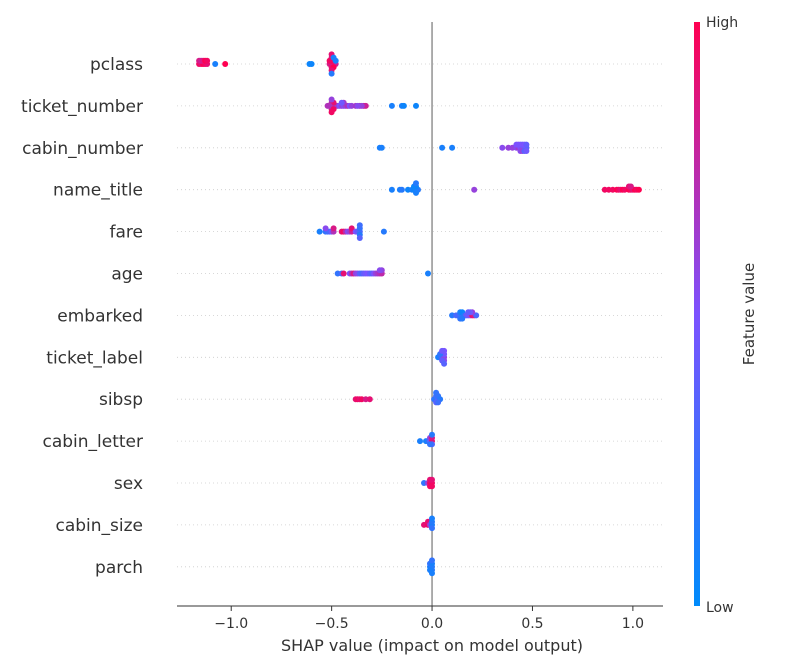 This screenshot has width=800, height=670. What do you see at coordinates (126, 233) in the screenshot?
I see `feature-label-fare: fare` at bounding box center [126, 233].